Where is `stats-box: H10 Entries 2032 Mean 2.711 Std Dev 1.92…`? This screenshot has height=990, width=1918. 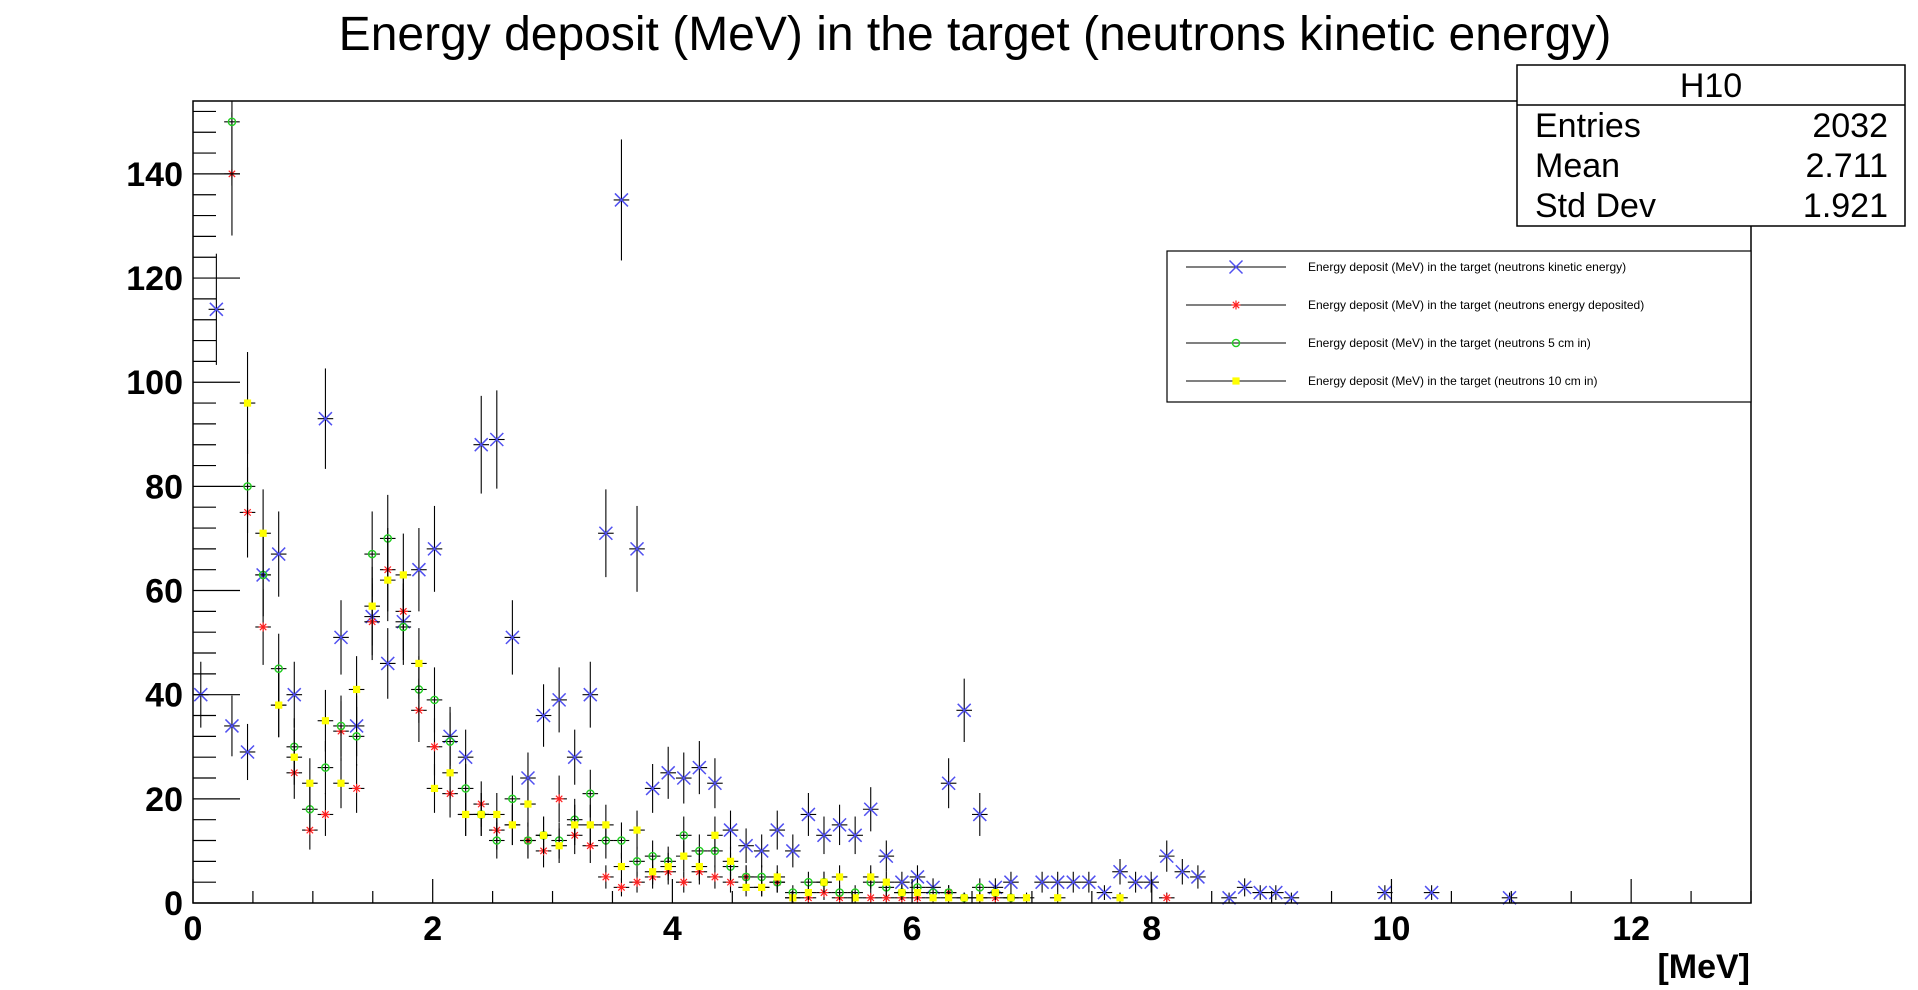
stats-box: H10 Entries 2032 Mean 2.711 Std Dev 1.92… is located at coordinates (1711, 145).